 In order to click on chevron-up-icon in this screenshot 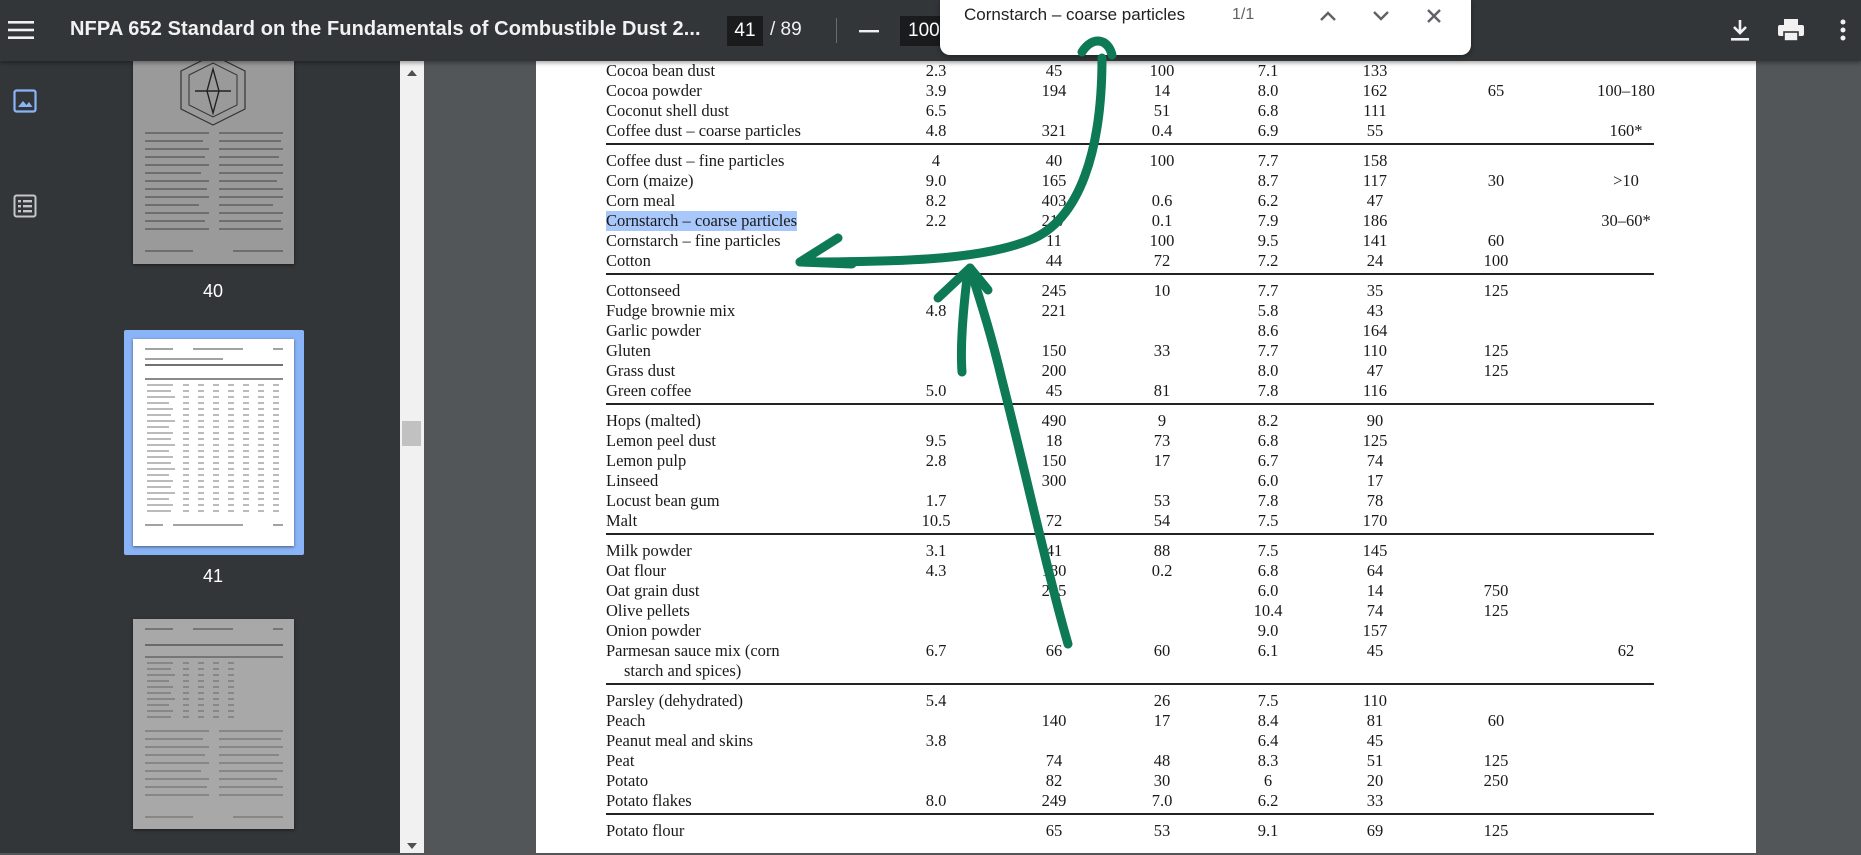, I will do `click(1328, 16)`.